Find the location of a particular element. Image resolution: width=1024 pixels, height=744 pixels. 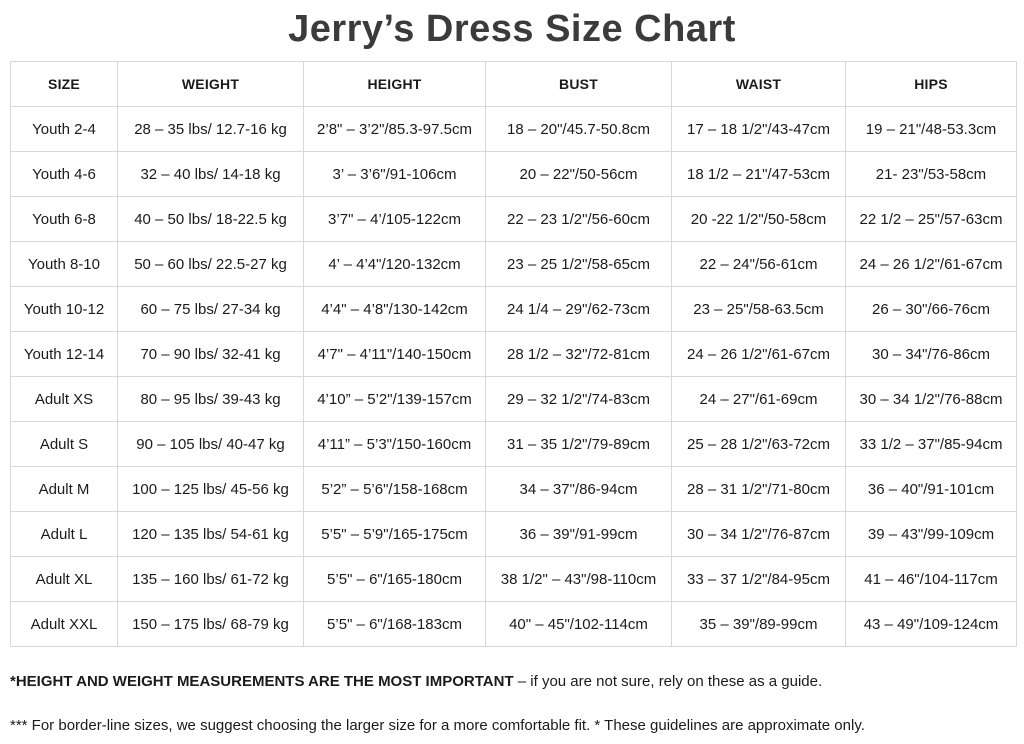

cell-size: Youth 6-8 is located at coordinates (64, 219).